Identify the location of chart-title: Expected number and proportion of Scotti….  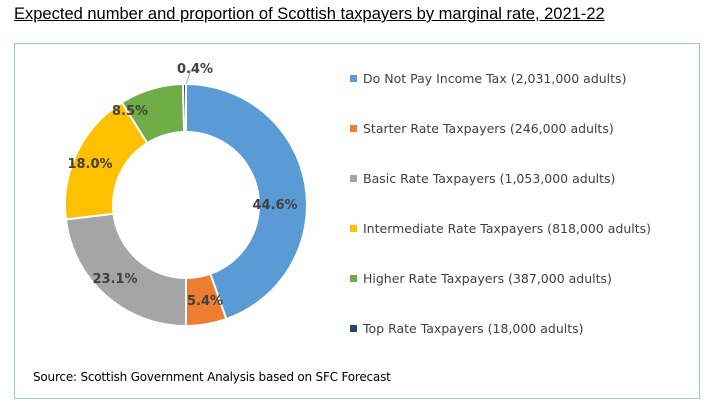
(309, 14).